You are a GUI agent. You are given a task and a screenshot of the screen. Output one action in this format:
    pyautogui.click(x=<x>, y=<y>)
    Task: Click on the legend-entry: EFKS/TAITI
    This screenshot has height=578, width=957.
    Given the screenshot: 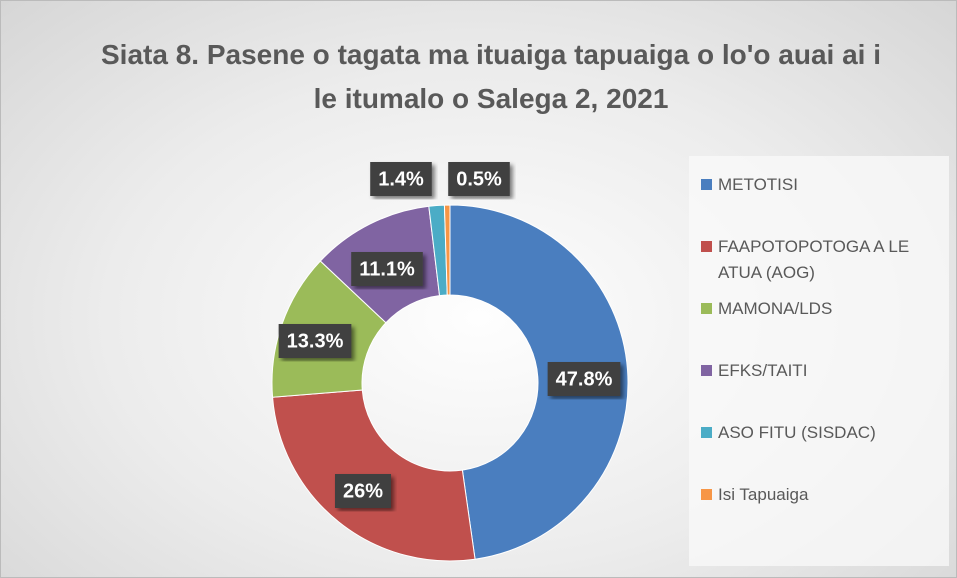 What is the action you would take?
    pyautogui.click(x=821, y=371)
    